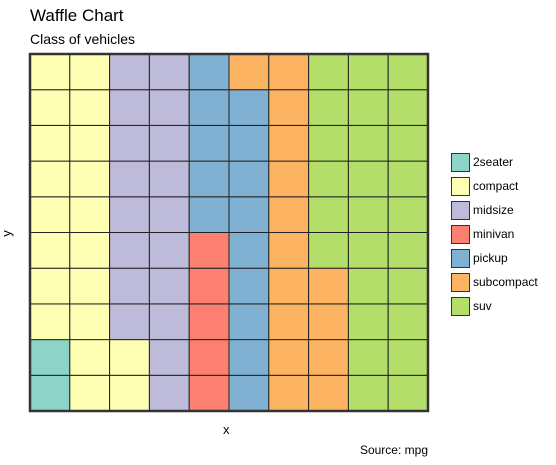 The width and height of the screenshot is (556, 465). I want to click on y-axis-label: y, so click(7, 233).